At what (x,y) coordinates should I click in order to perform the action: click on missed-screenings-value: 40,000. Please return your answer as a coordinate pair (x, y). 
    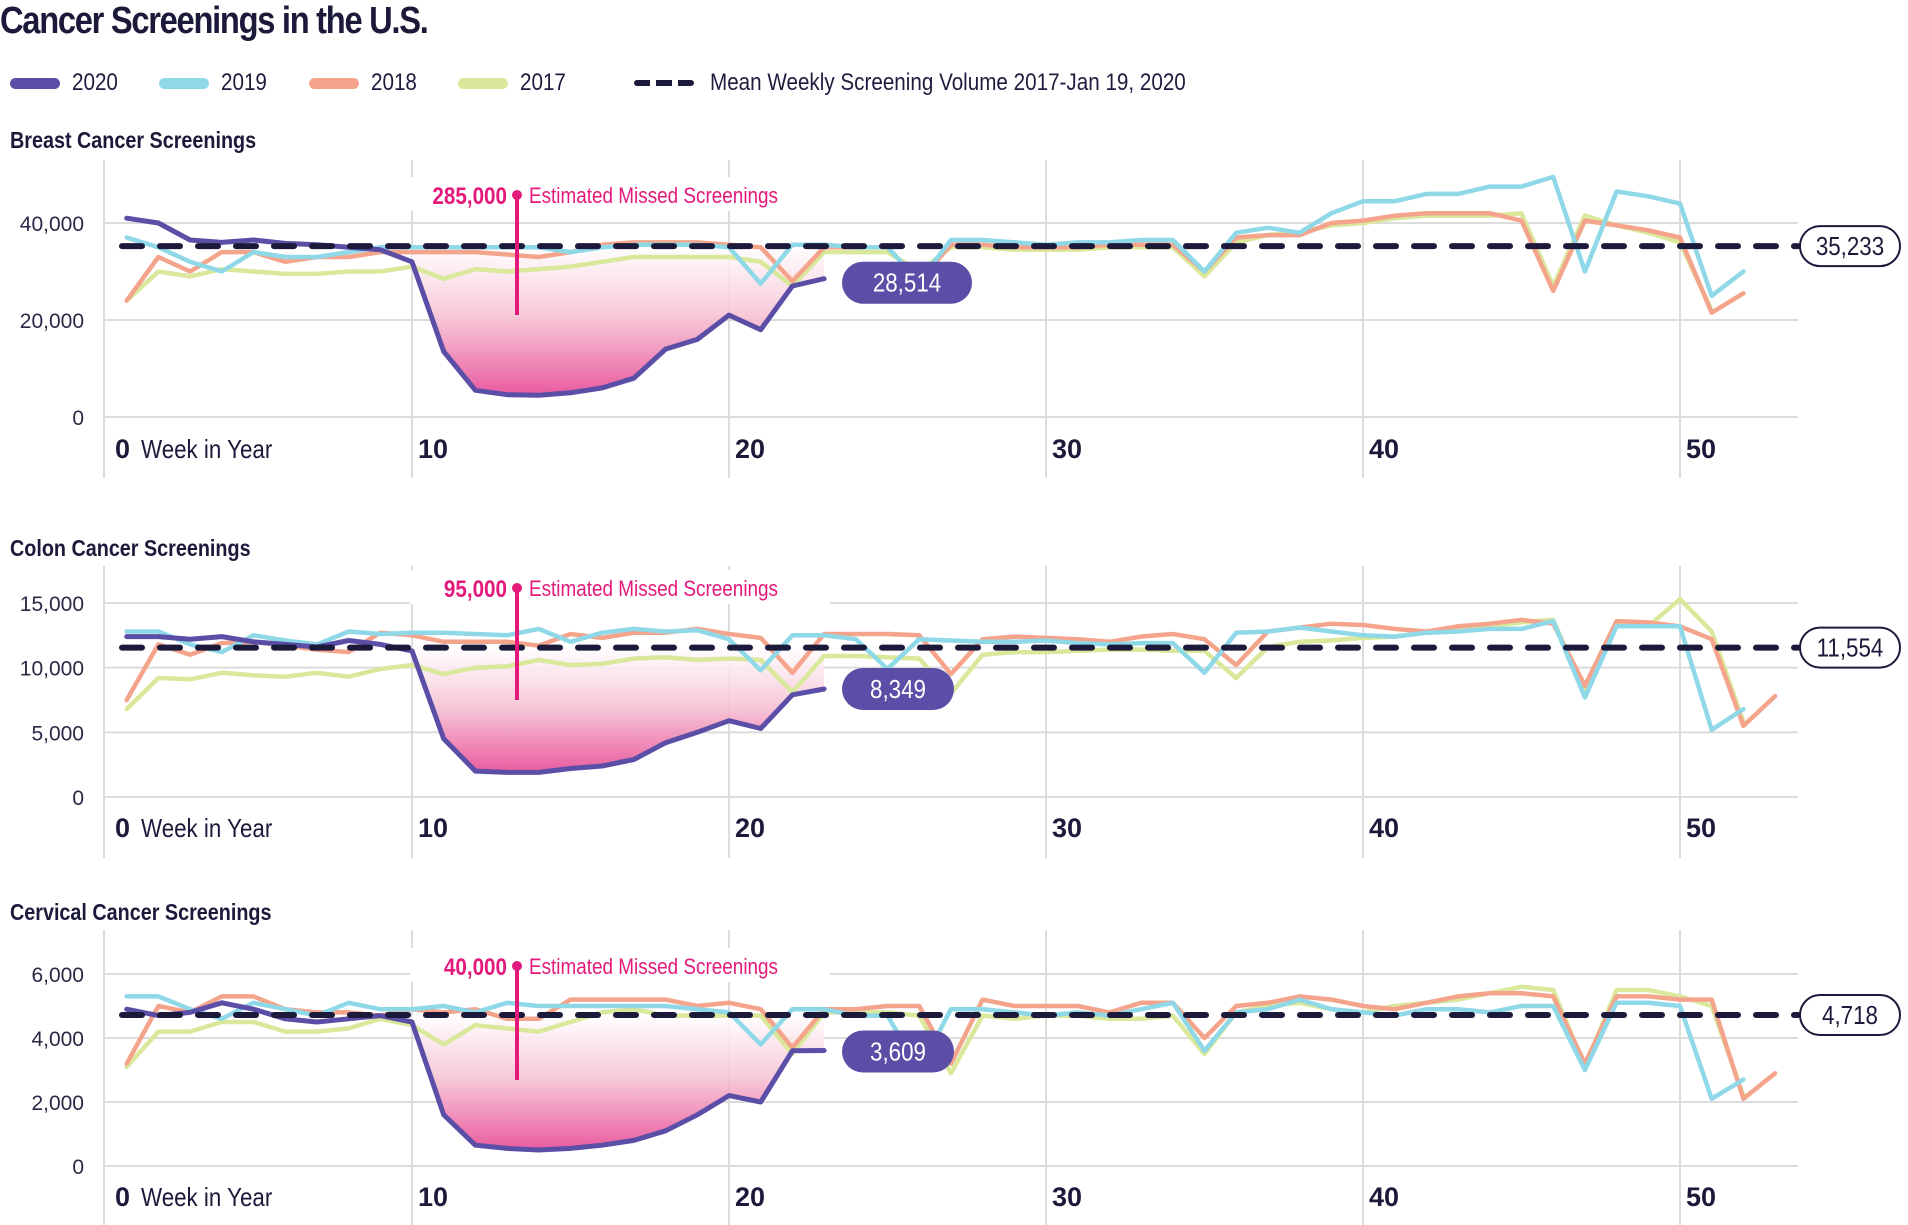
    Looking at the image, I should click on (475, 967).